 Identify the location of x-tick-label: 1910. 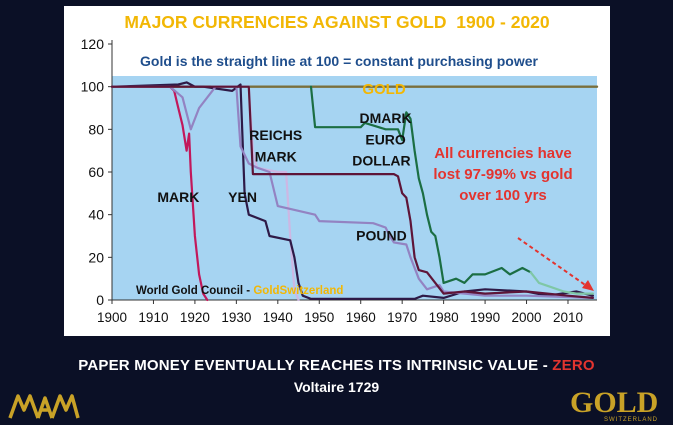
(153, 317).